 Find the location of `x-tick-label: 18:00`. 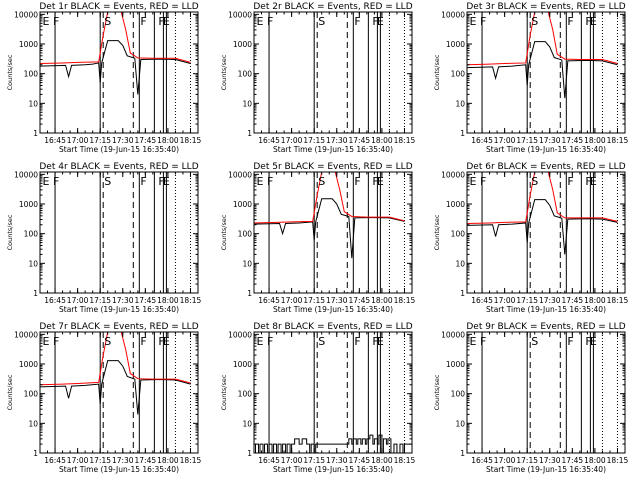

x-tick-label: 18:00 is located at coordinates (595, 300).